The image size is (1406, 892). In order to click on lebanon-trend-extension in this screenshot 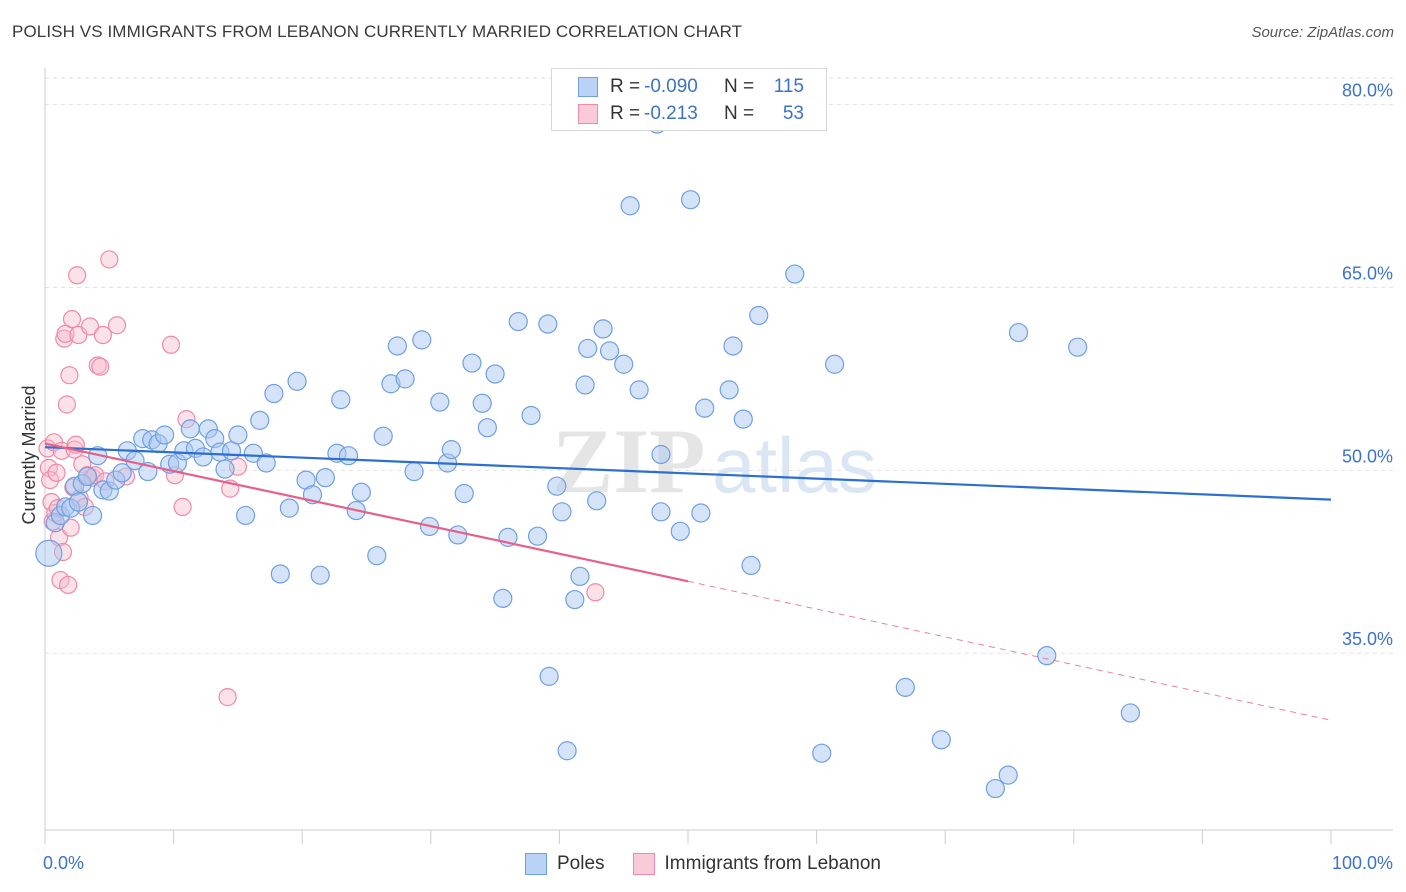, I will do `click(1009, 650)`.